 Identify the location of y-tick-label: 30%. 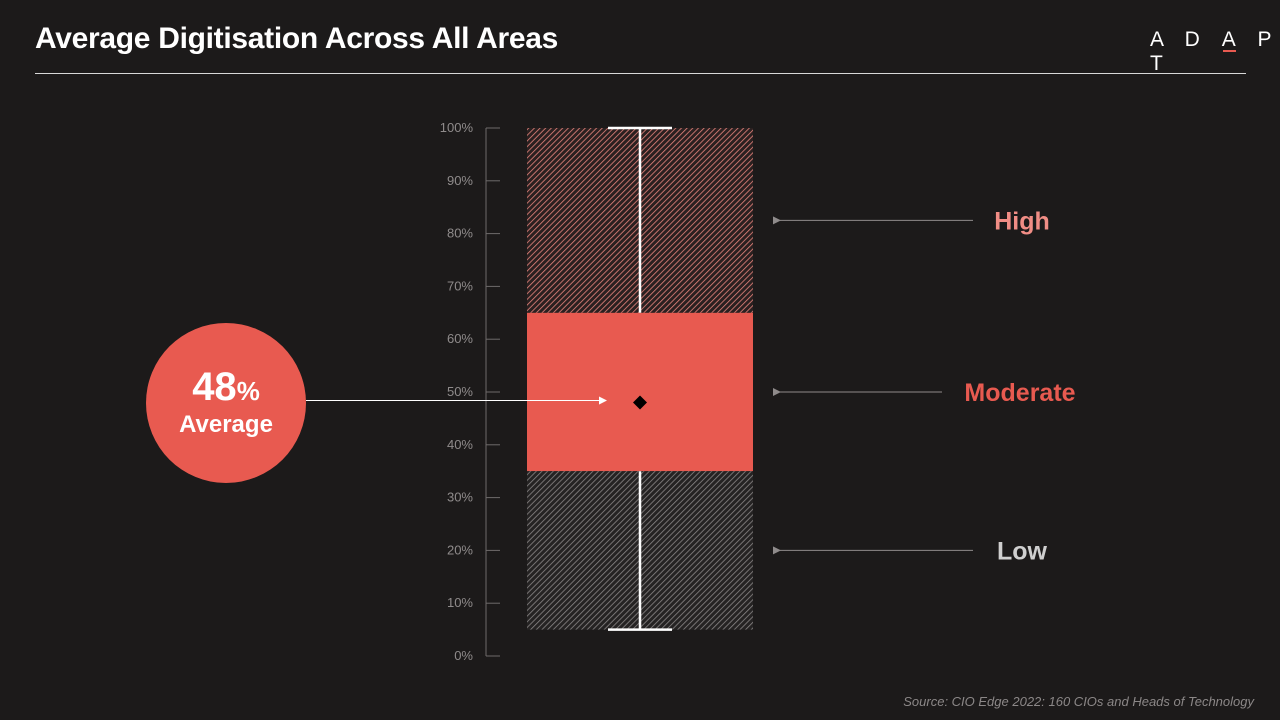
(460, 497).